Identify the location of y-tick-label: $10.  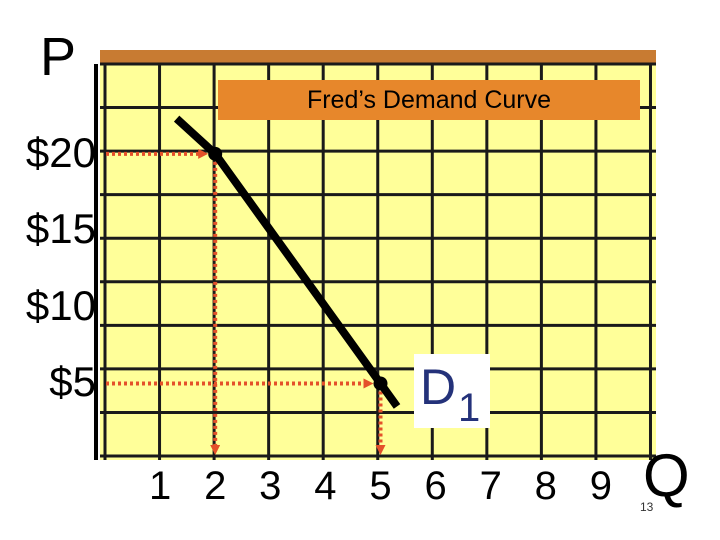
(60, 305).